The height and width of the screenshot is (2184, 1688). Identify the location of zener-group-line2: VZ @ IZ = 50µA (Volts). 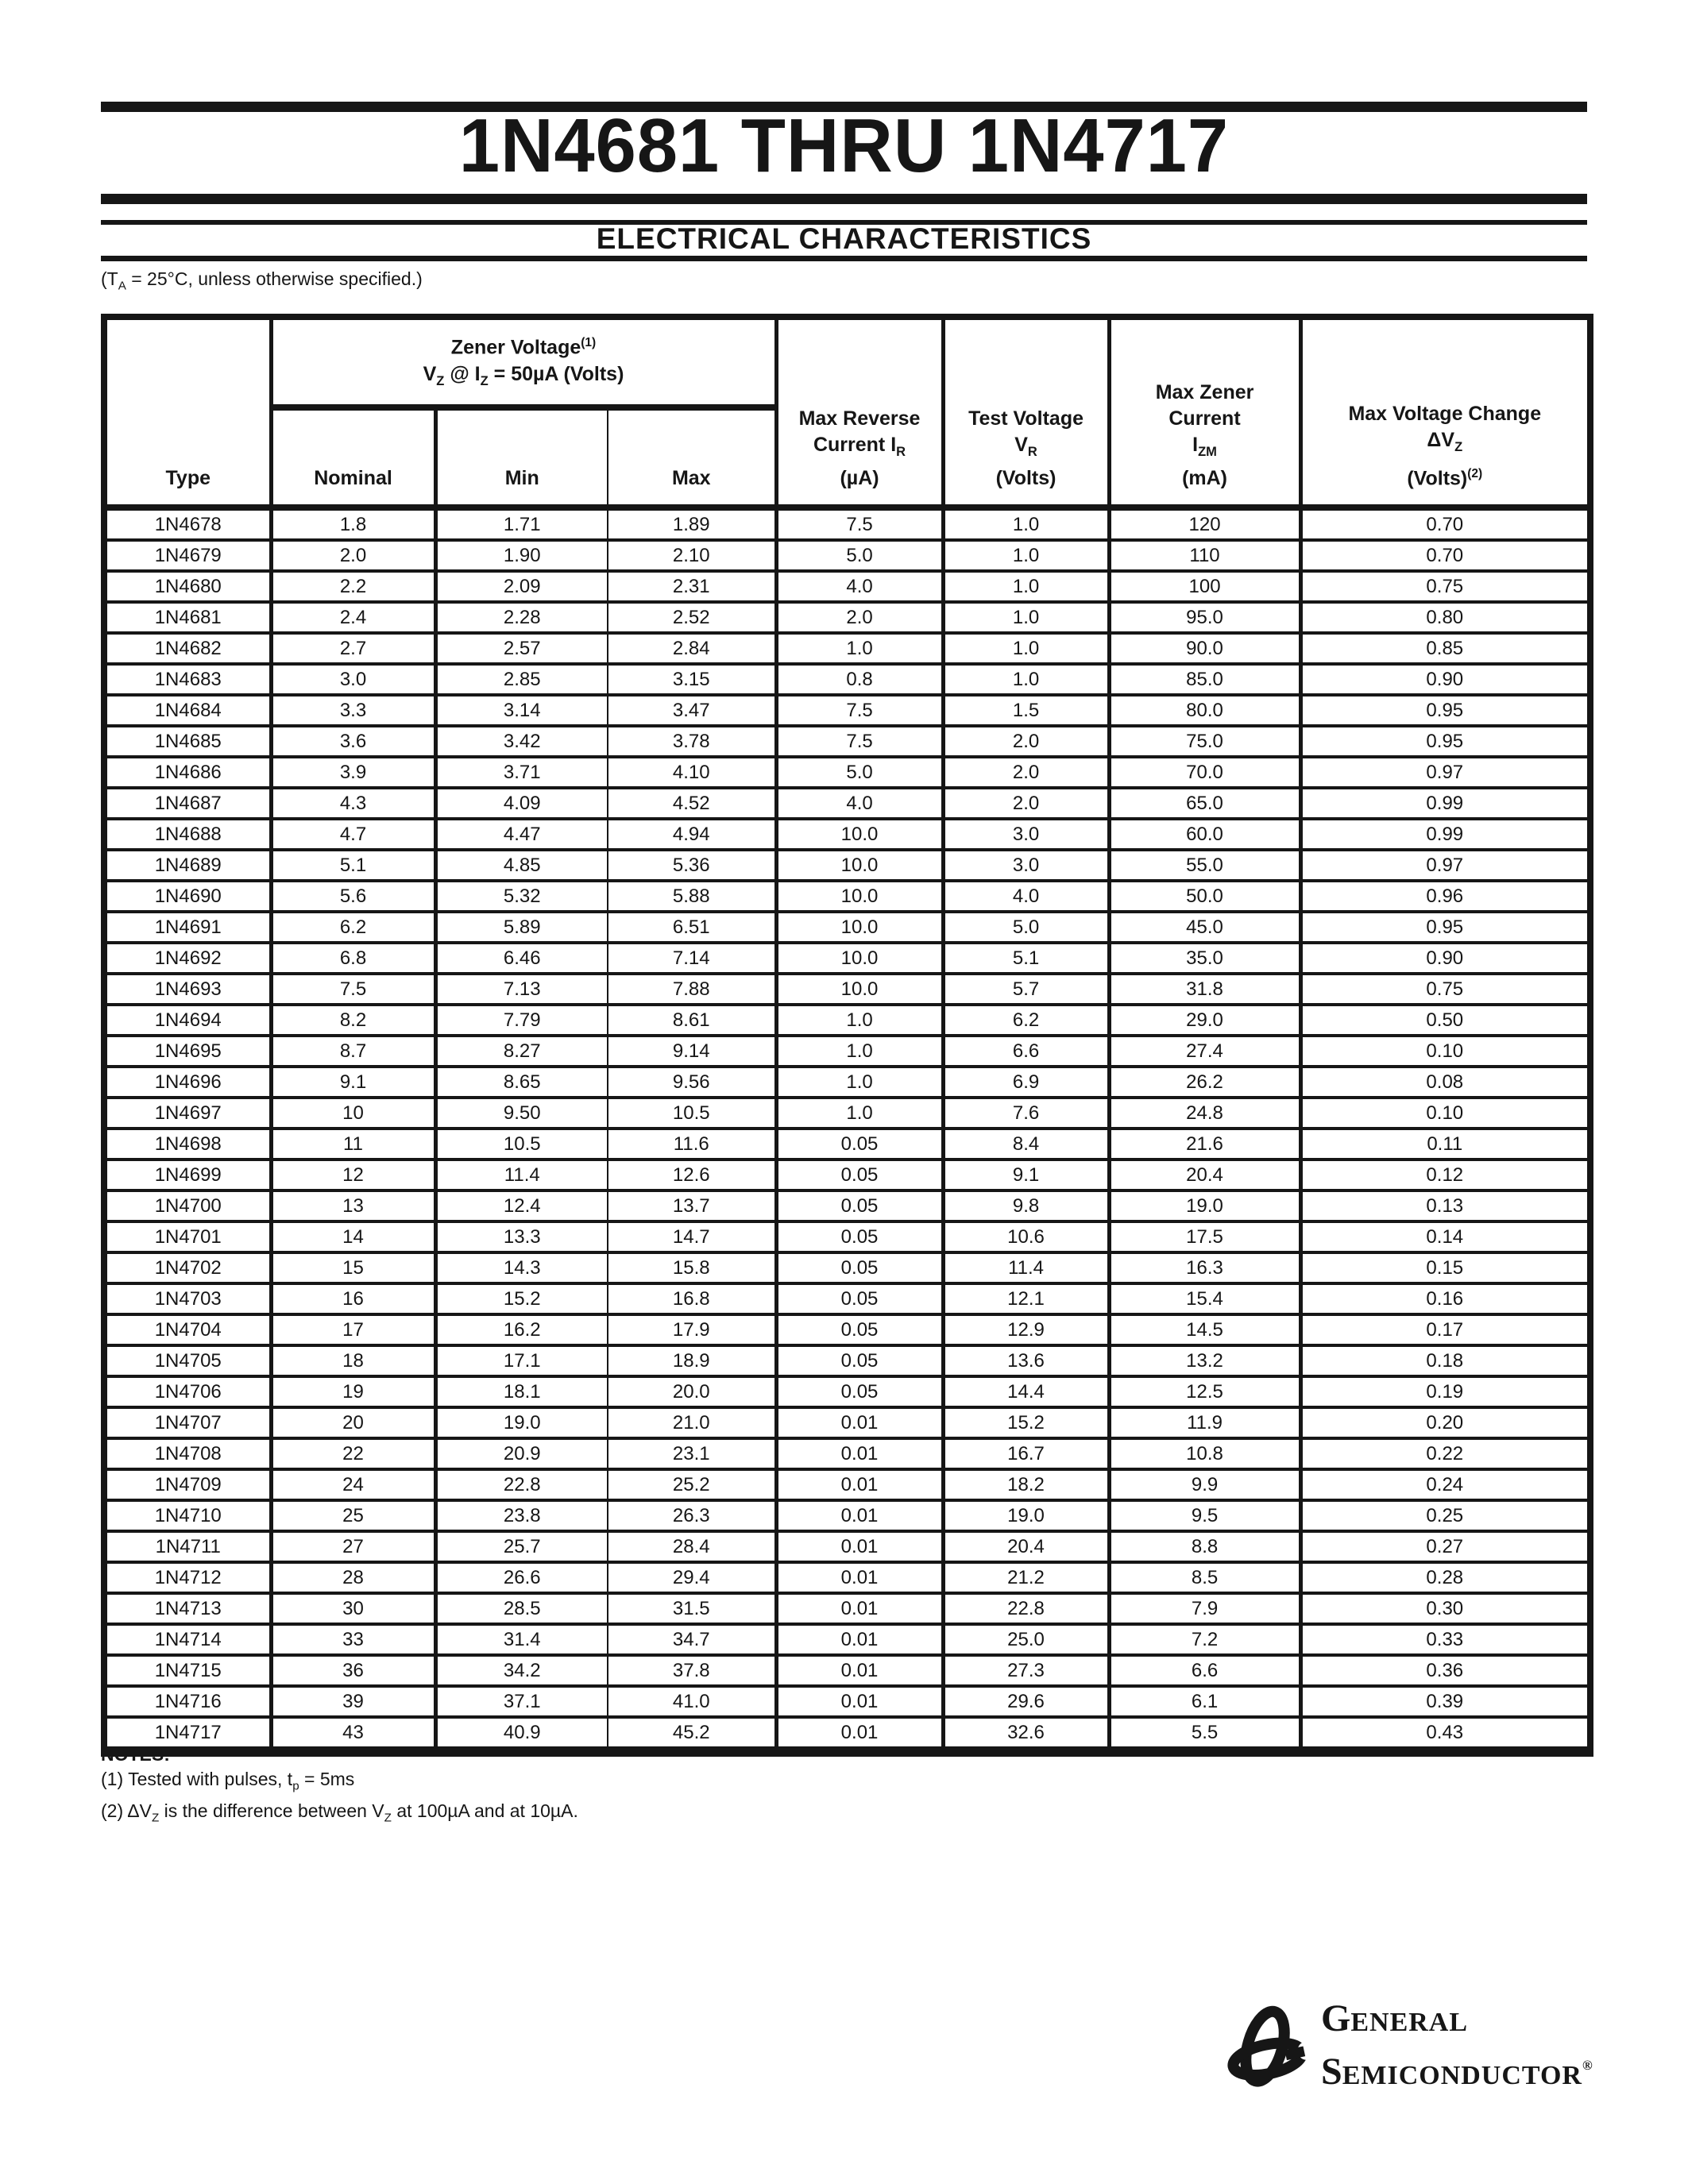
(524, 375).